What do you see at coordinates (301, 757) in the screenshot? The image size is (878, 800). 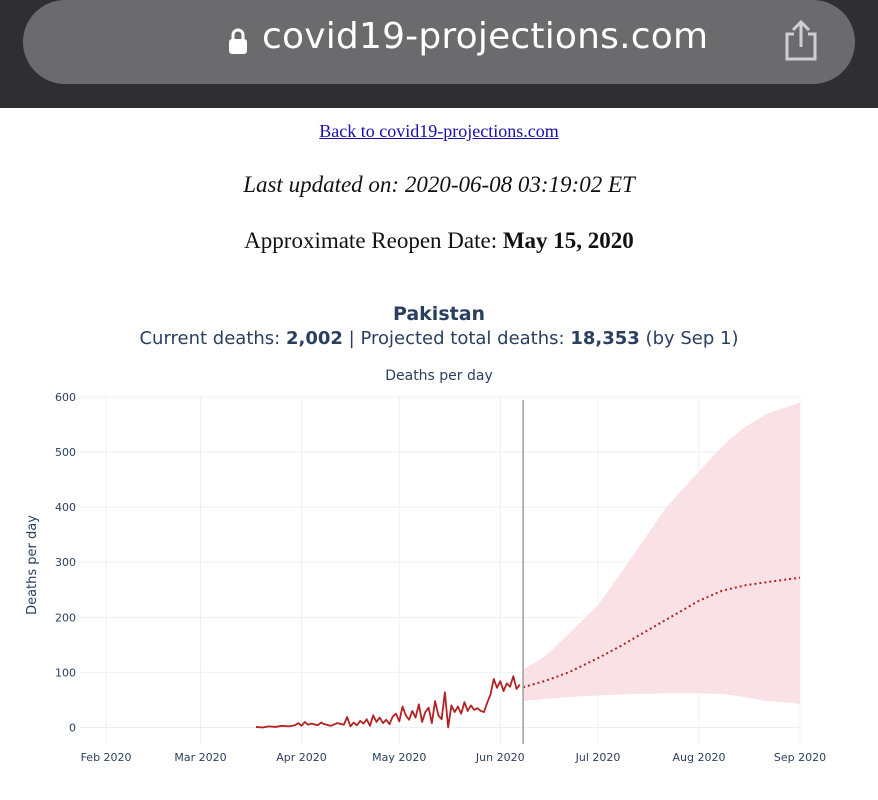 I see `x-tick-label: Apr 2020` at bounding box center [301, 757].